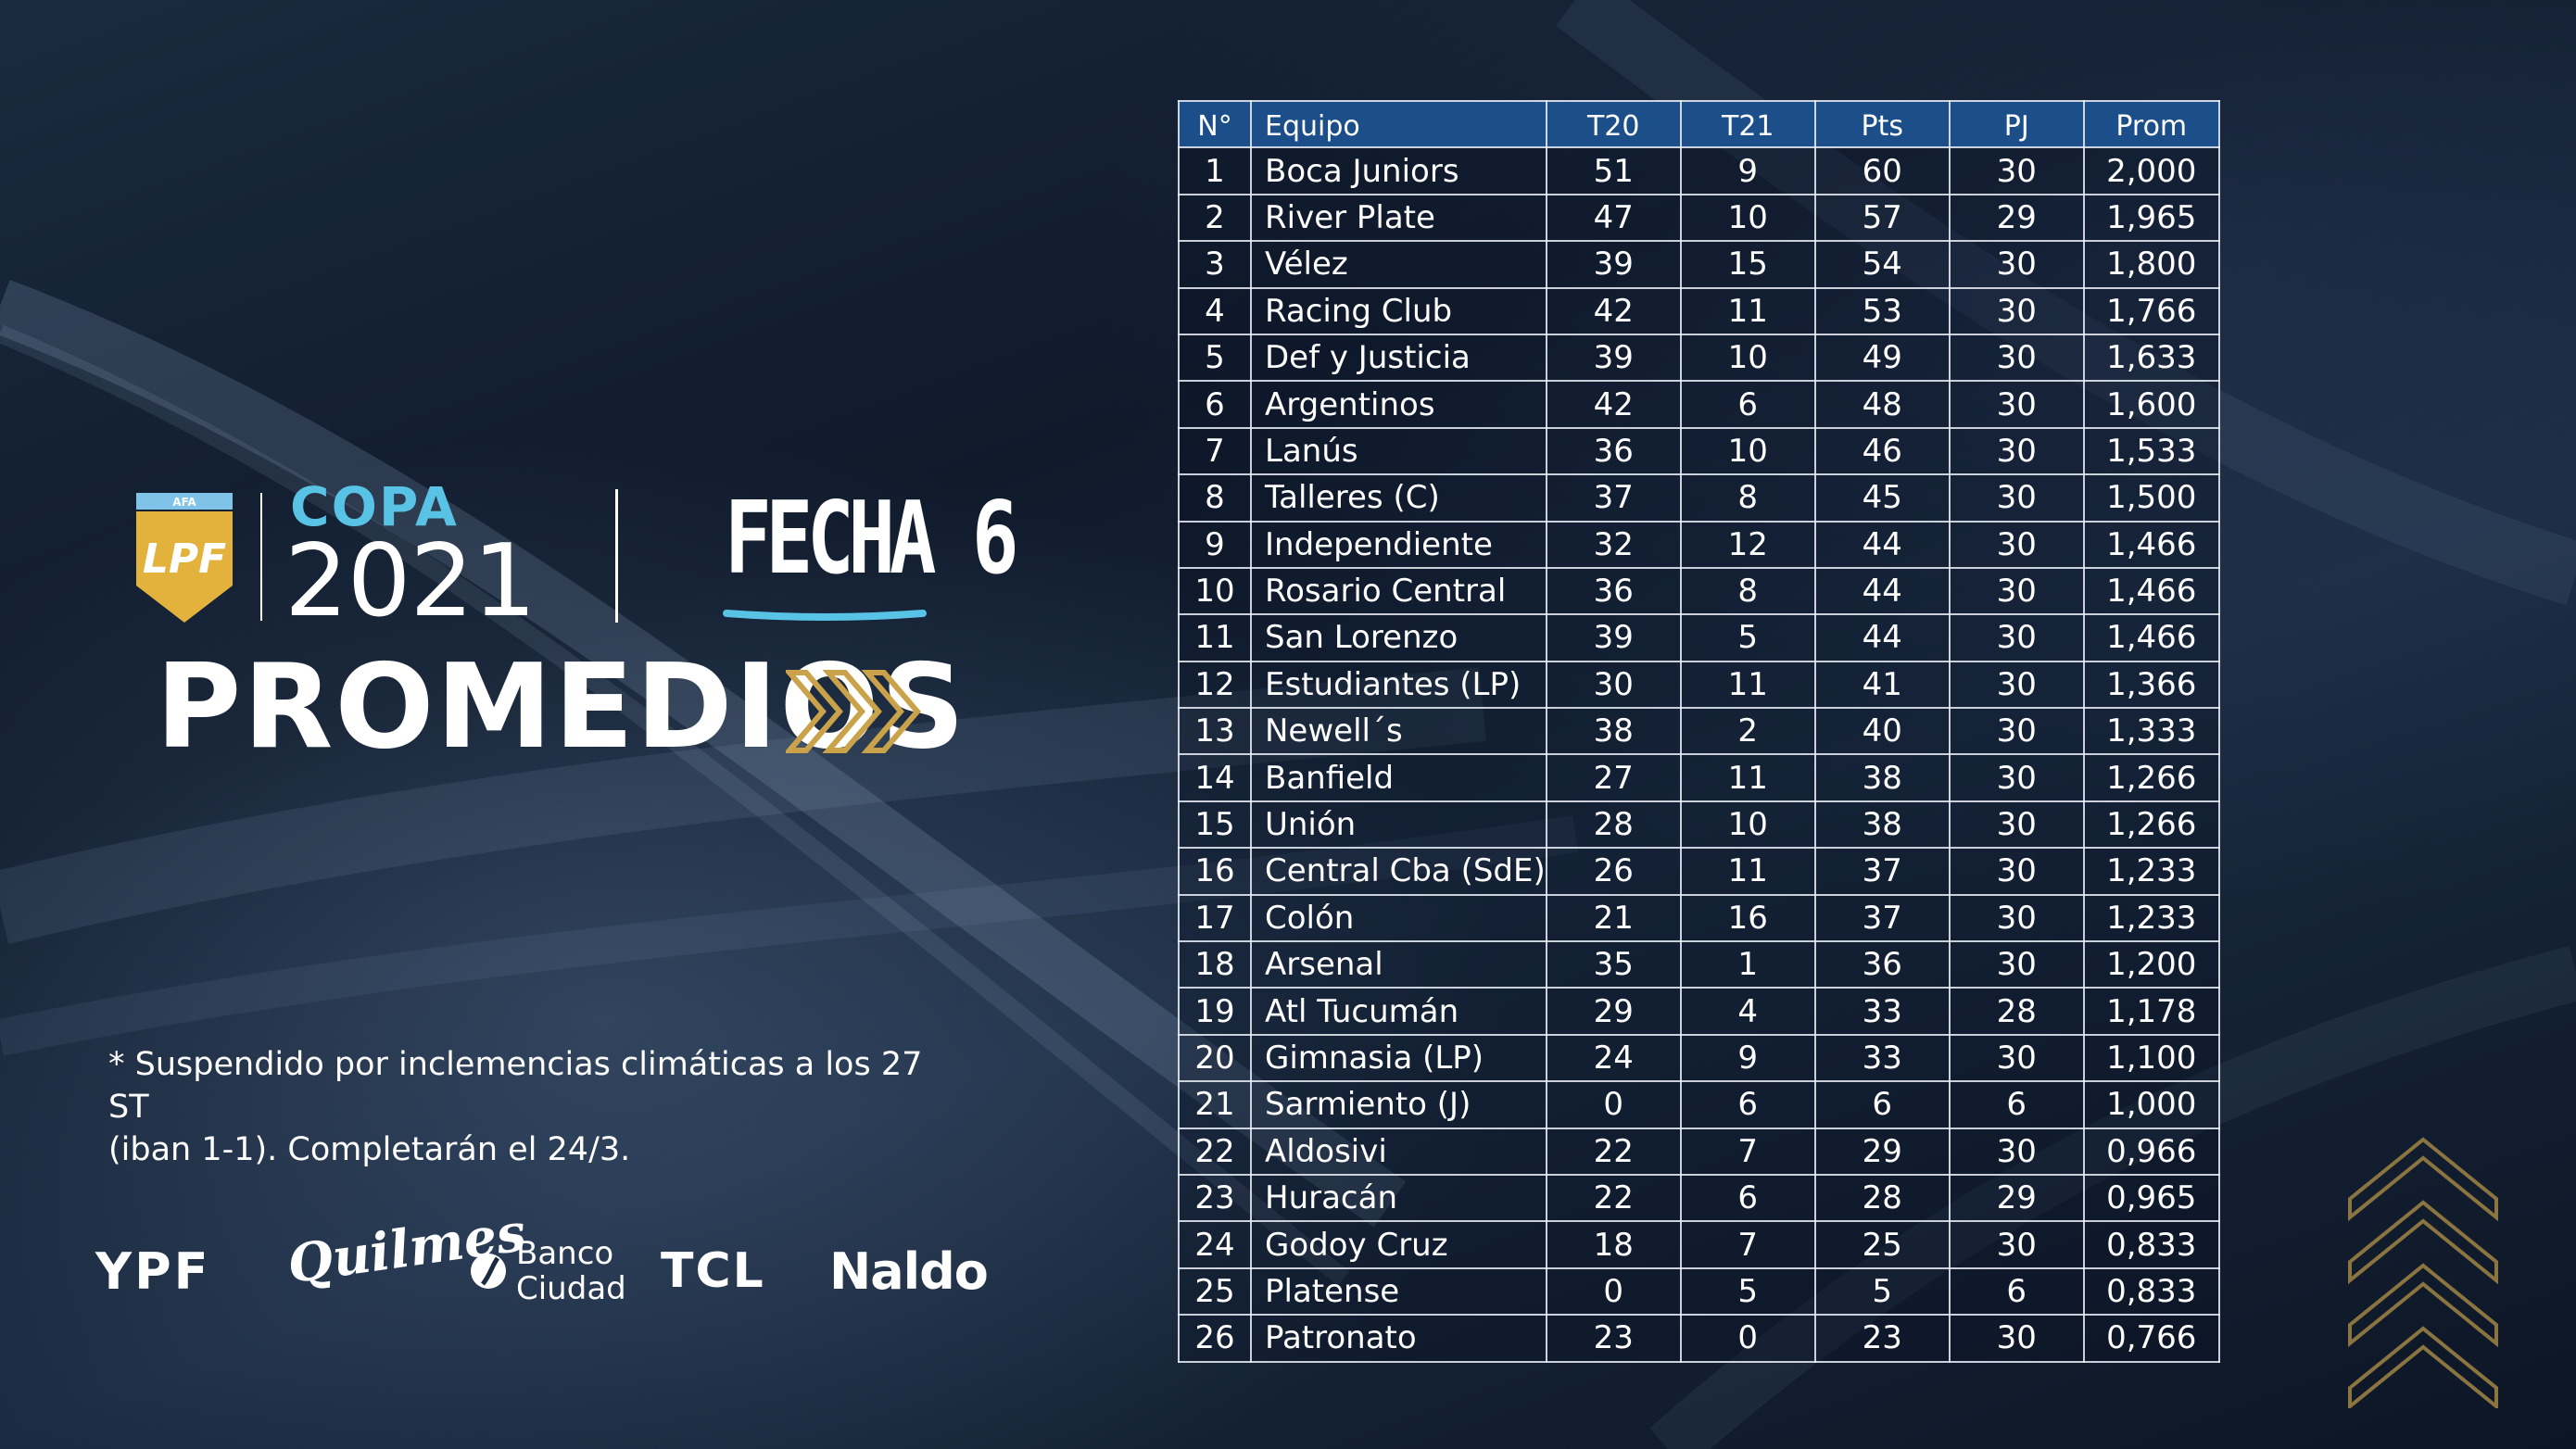 The width and height of the screenshot is (2576, 1449). I want to click on column-header-t20: T20, so click(1613, 124).